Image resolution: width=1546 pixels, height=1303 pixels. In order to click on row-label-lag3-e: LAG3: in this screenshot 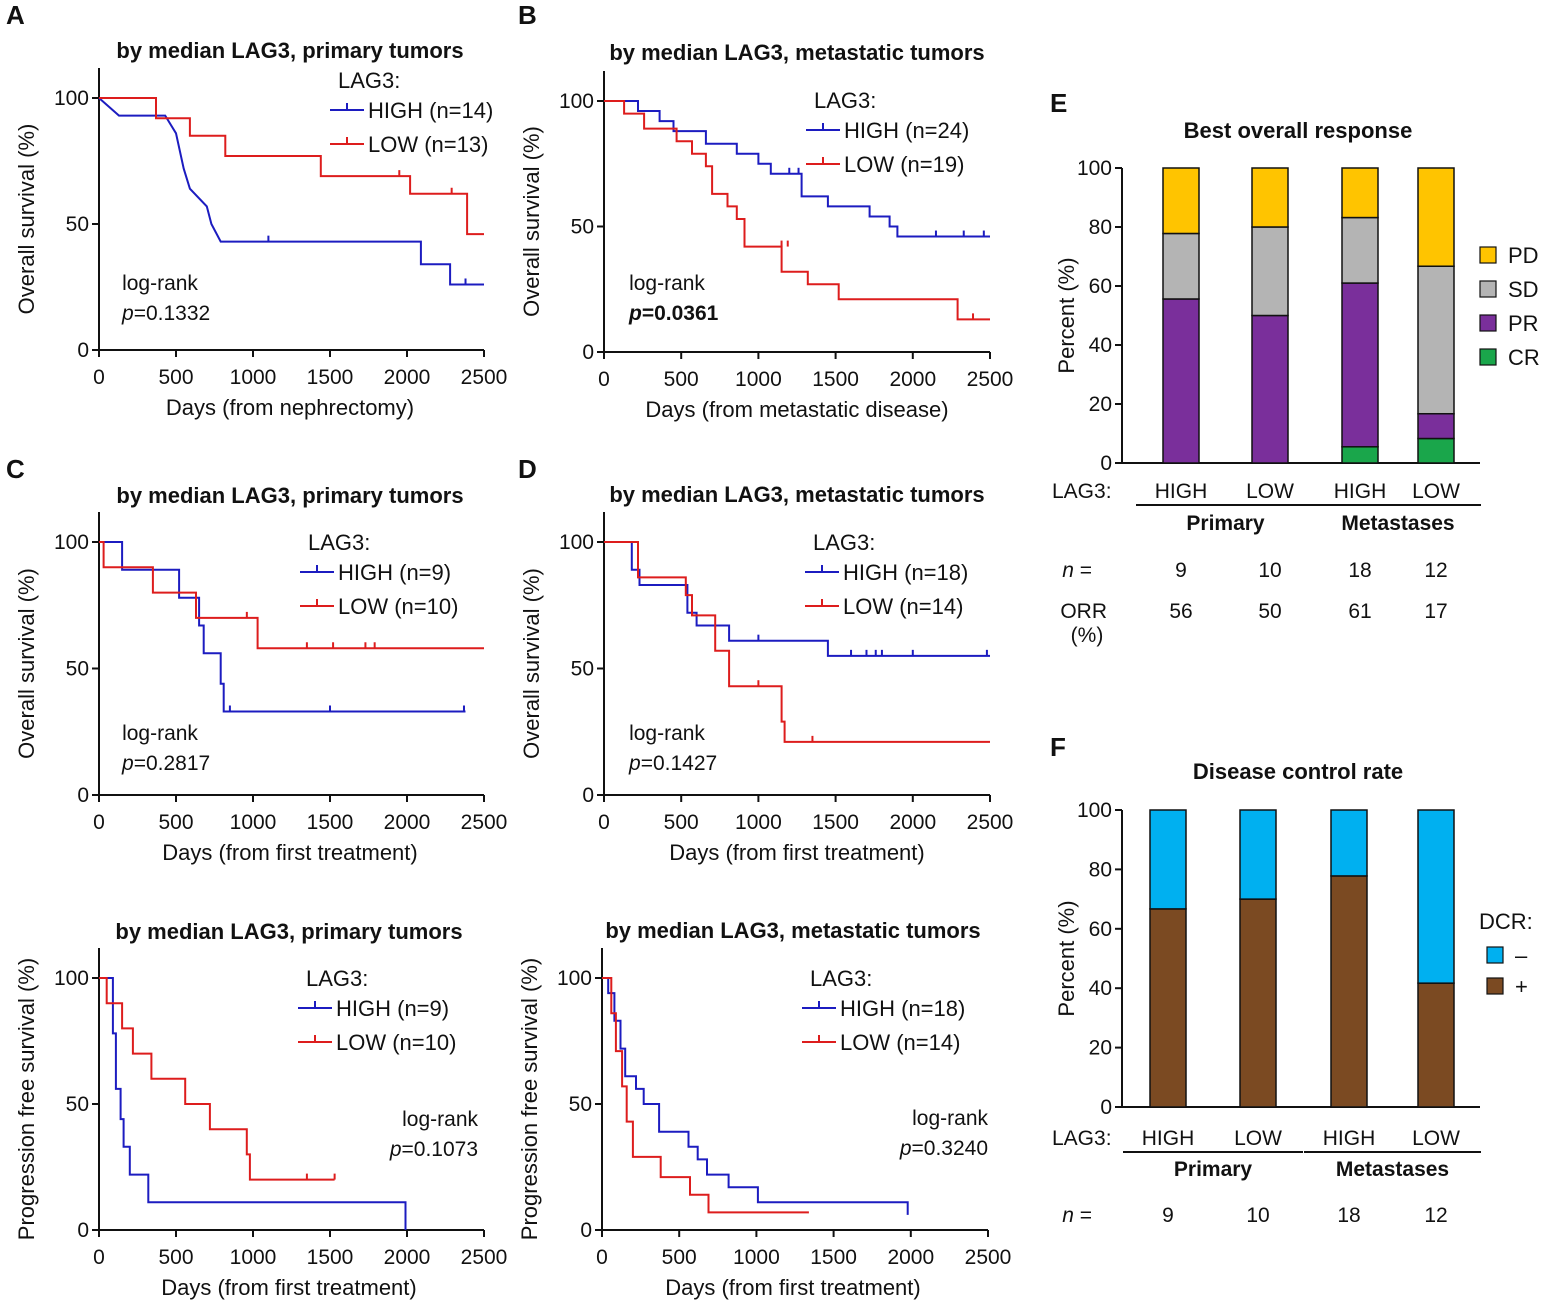, I will do `click(1082, 491)`.